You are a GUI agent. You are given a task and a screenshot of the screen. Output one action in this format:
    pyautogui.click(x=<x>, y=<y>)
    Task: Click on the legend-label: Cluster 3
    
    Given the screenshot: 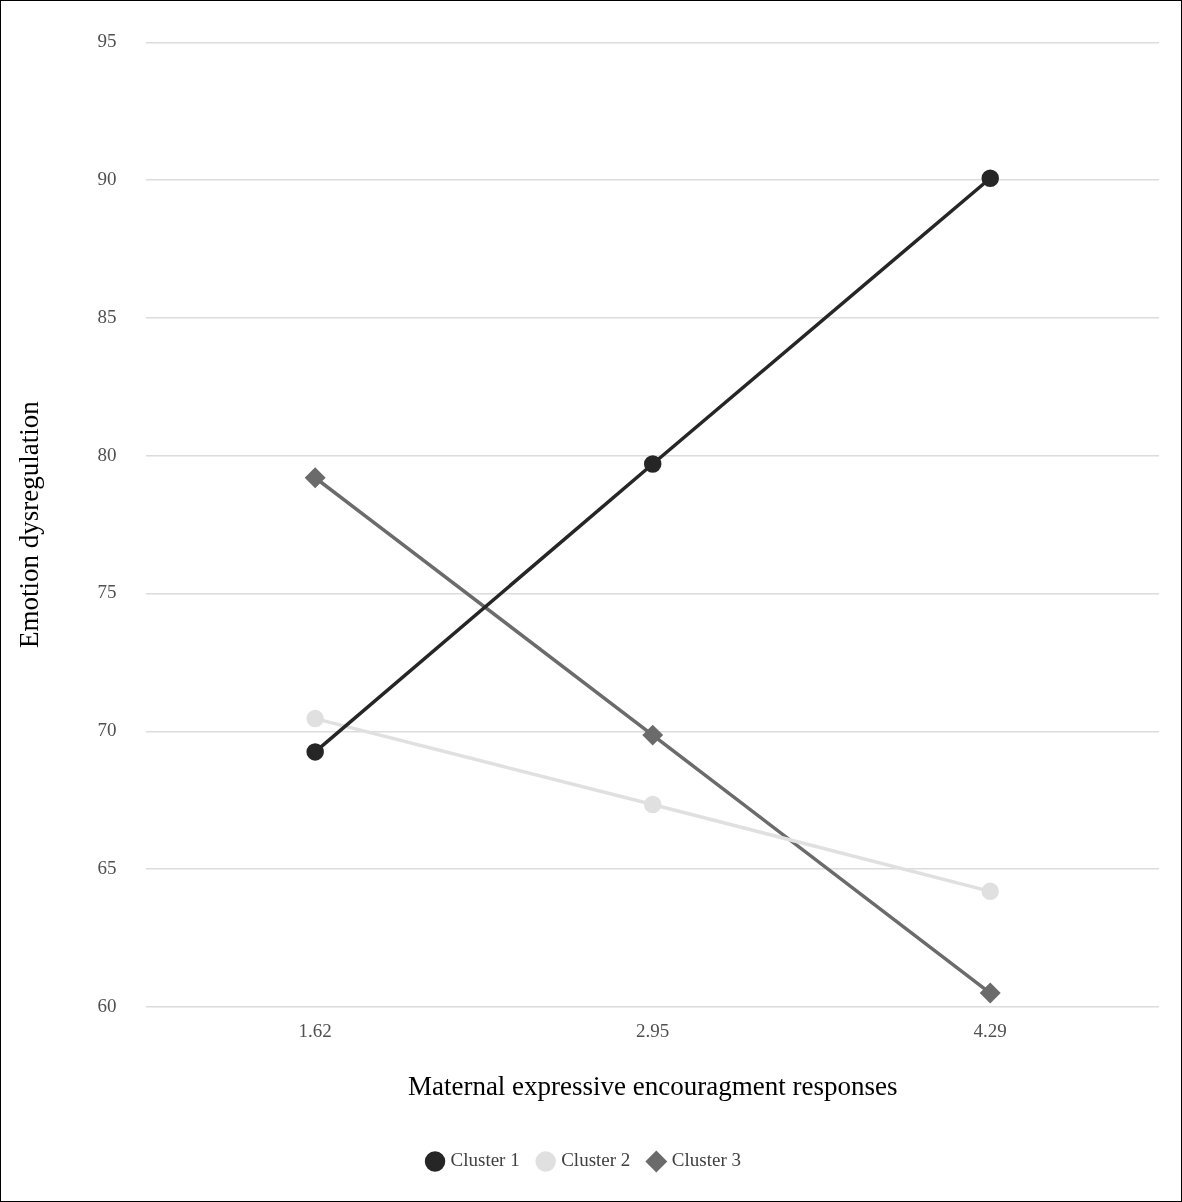 What is the action you would take?
    pyautogui.click(x=706, y=1160)
    